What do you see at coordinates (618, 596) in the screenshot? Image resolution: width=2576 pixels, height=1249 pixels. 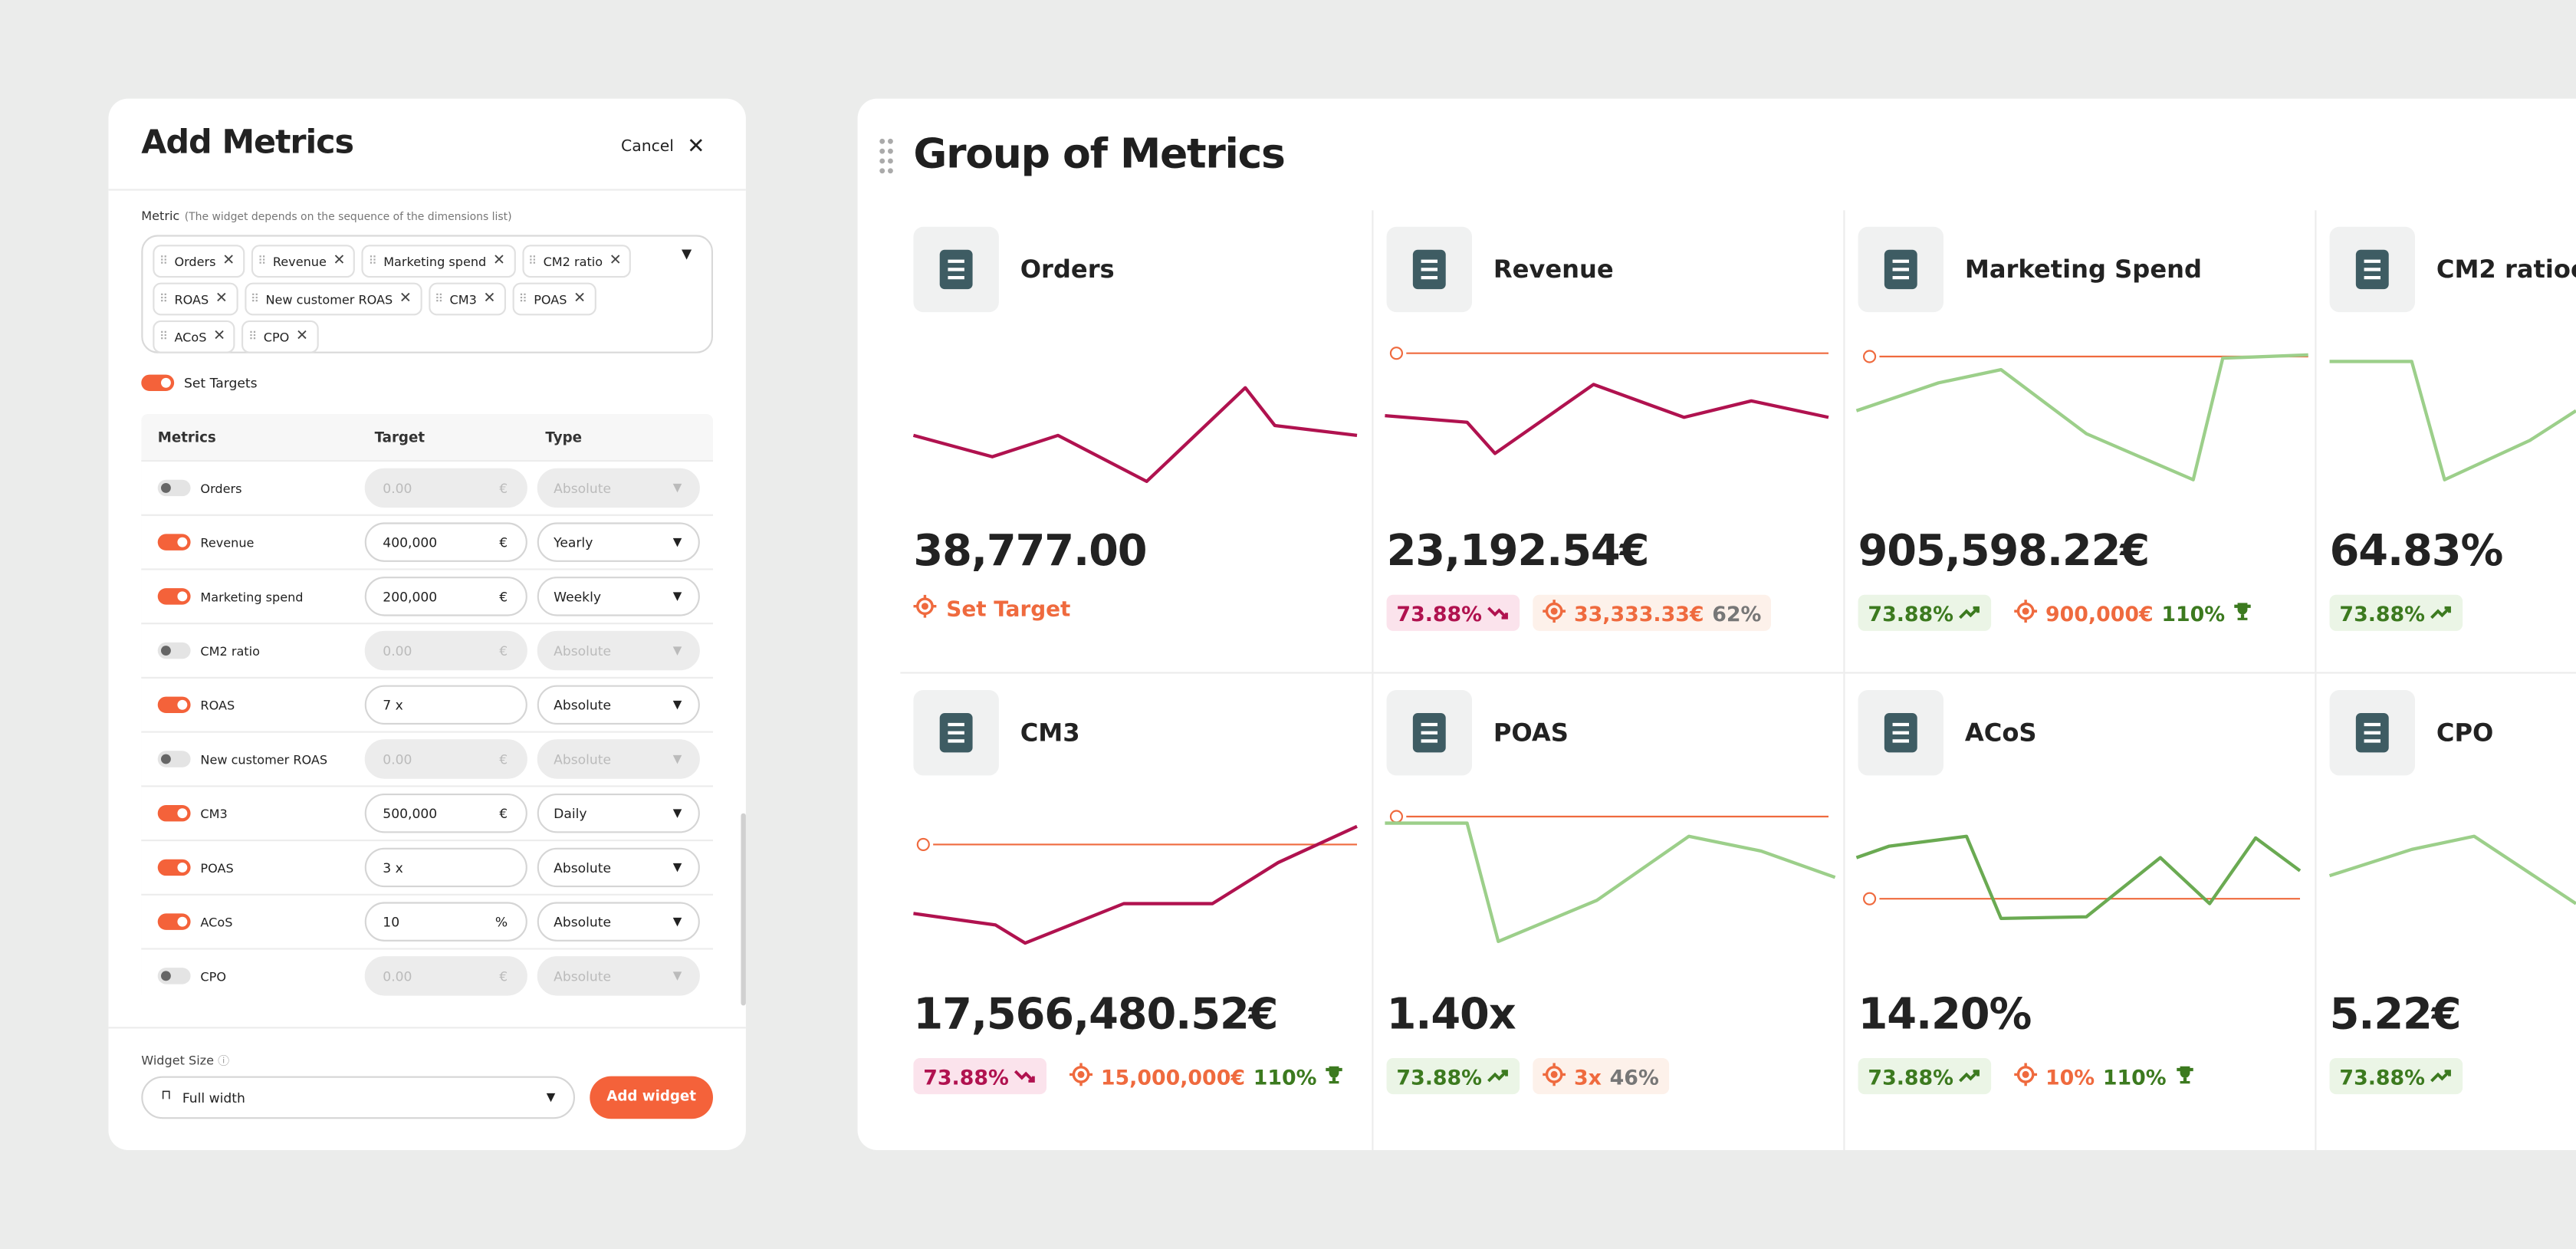 I see `type-select: Weekly ▼` at bounding box center [618, 596].